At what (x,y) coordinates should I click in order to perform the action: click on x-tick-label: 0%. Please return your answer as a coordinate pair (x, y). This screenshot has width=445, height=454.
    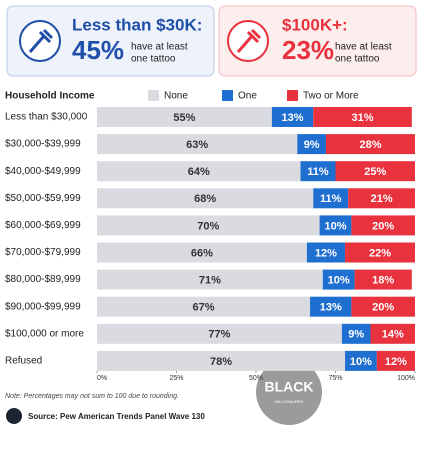
    Looking at the image, I should click on (102, 378).